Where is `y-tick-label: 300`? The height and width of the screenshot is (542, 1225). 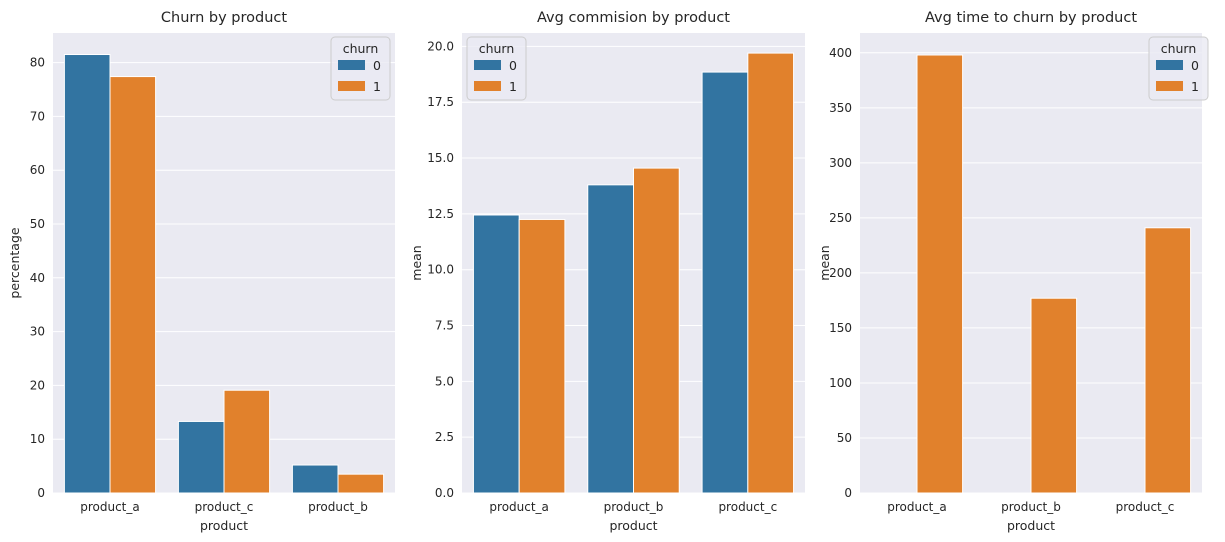
y-tick-label: 300 is located at coordinates (840, 163).